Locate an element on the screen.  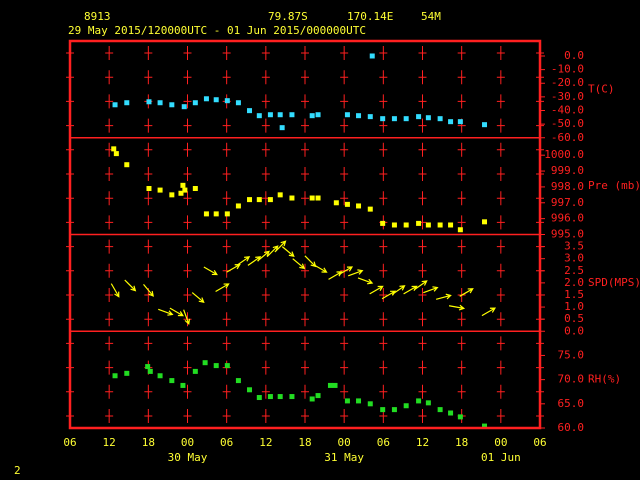
y-tick-label: 3.0 is located at coordinates (574, 258).